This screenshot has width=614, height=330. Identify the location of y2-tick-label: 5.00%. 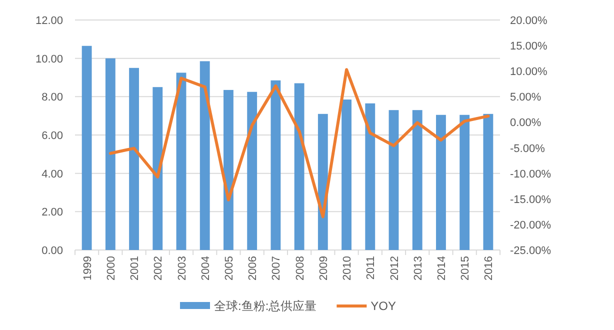
(526, 98).